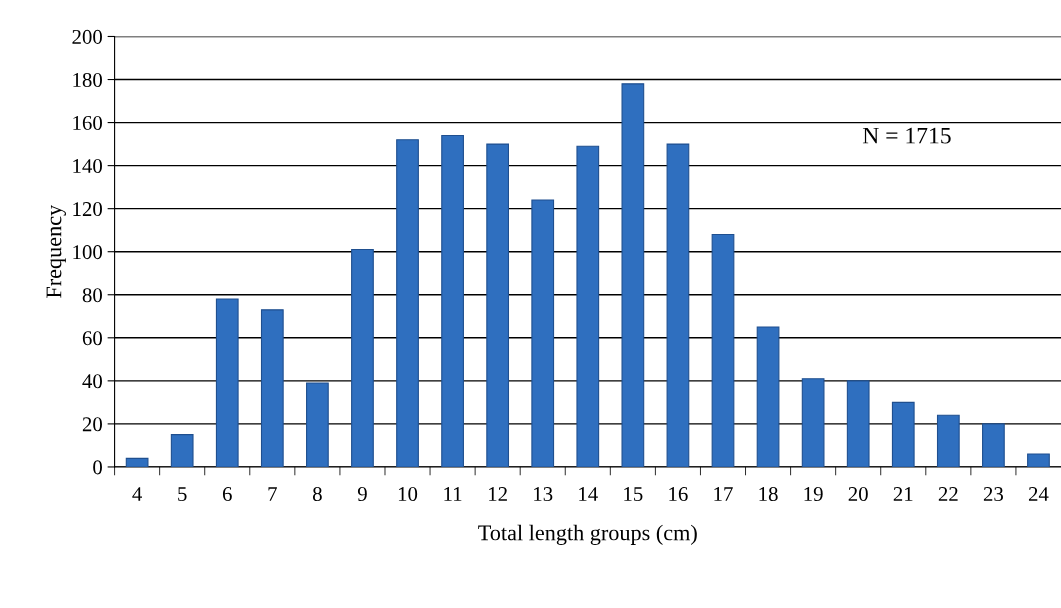  Describe the element at coordinates (87, 166) in the screenshot. I see `y-tick-label: 140` at that location.